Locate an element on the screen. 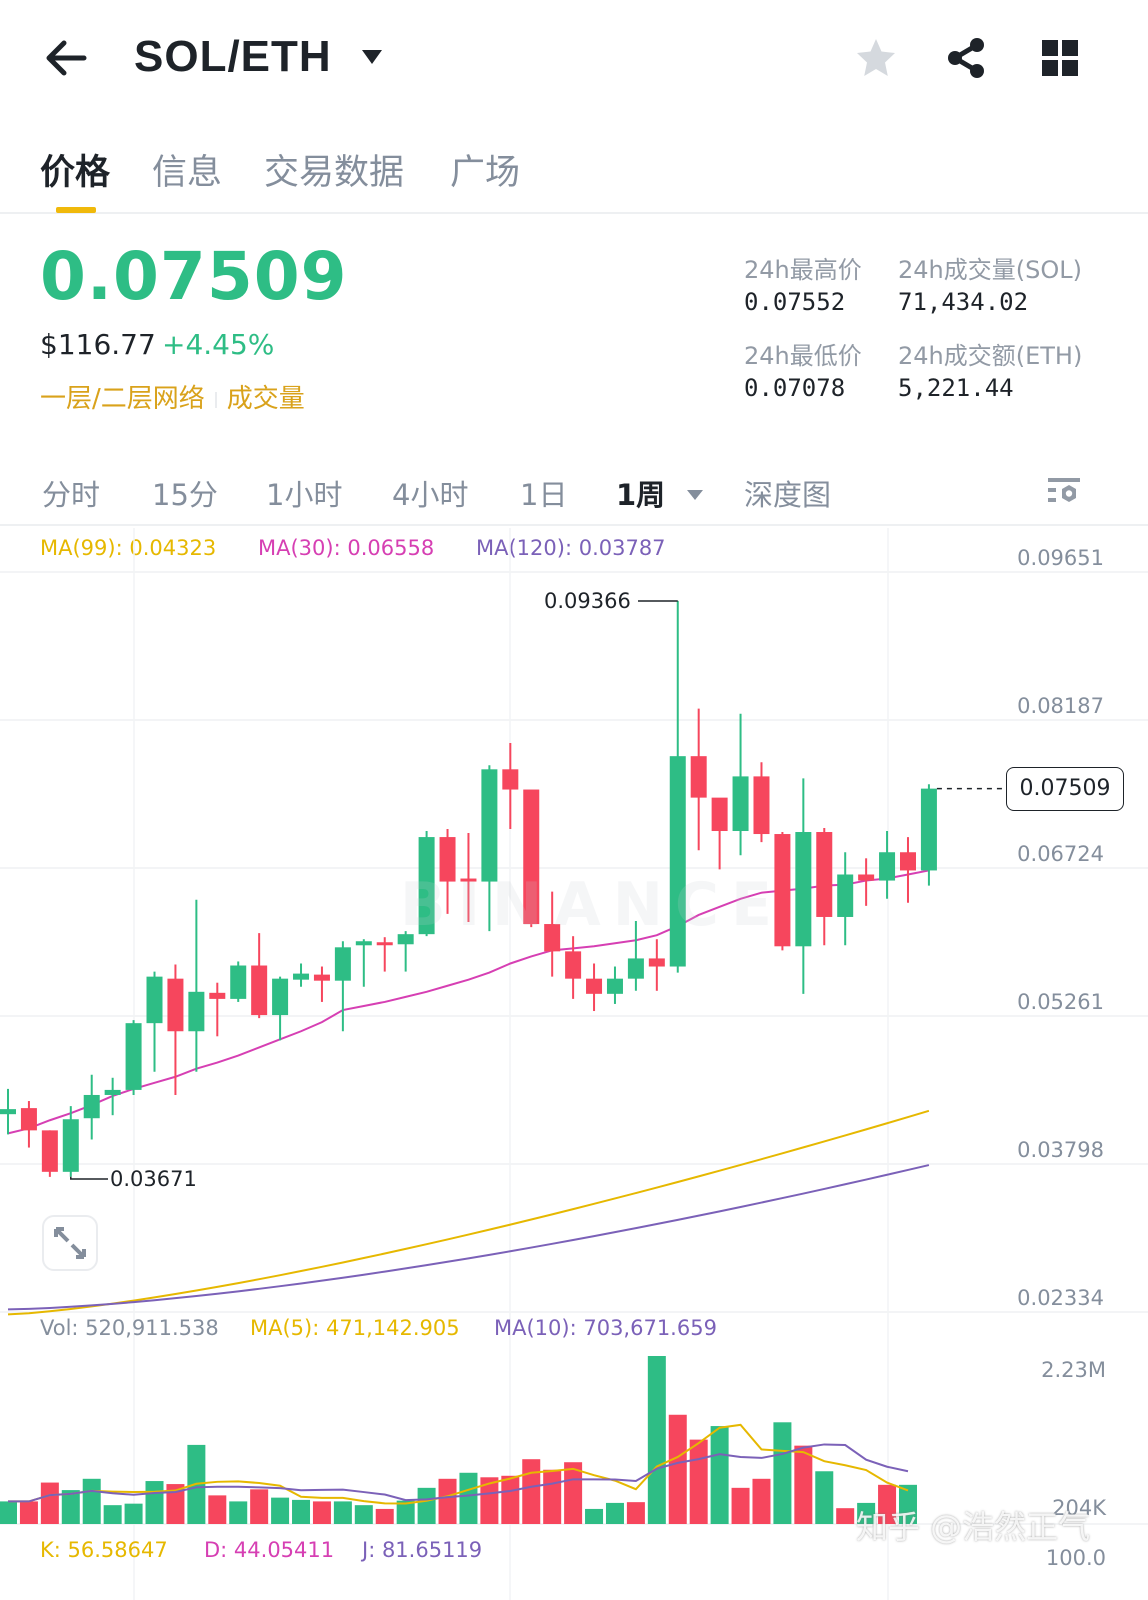  price-axis-tick: 0.06724 is located at coordinates (1060, 854).